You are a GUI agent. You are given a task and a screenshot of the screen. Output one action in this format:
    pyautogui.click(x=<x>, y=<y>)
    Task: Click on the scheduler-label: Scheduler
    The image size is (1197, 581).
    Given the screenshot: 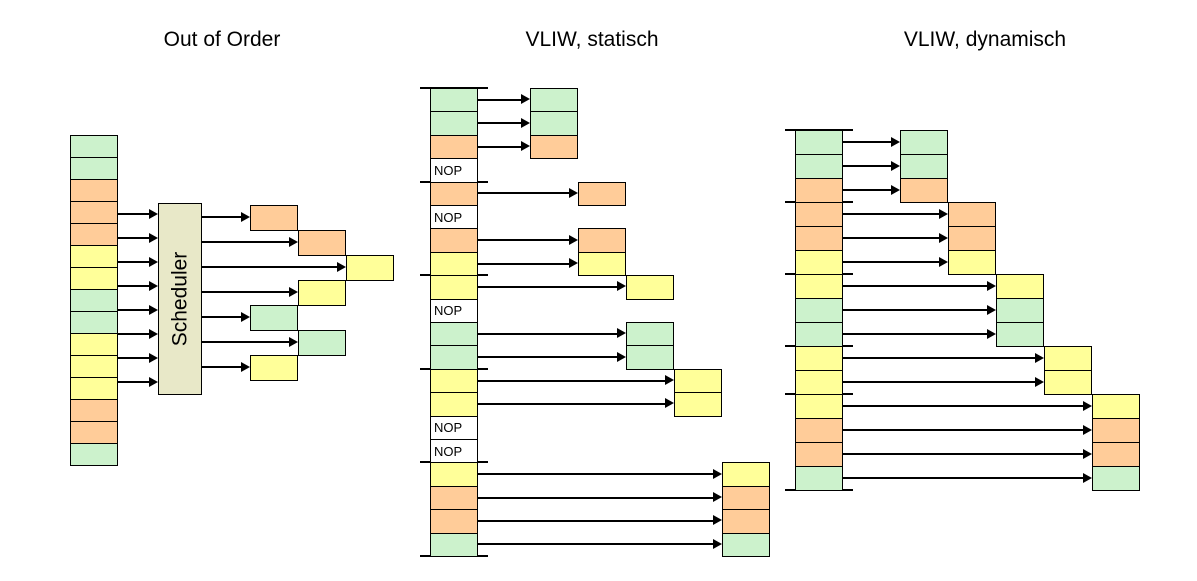 What is the action you would take?
    pyautogui.click(x=179, y=299)
    